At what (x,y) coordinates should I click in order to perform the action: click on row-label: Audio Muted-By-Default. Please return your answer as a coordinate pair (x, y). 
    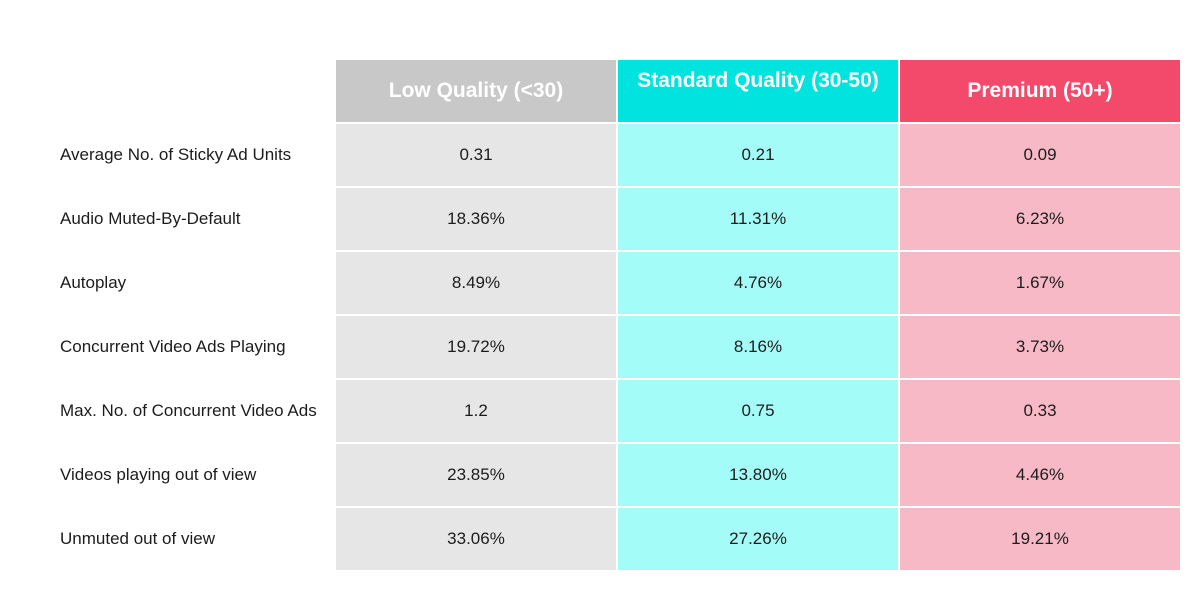
    Looking at the image, I should click on (191, 219).